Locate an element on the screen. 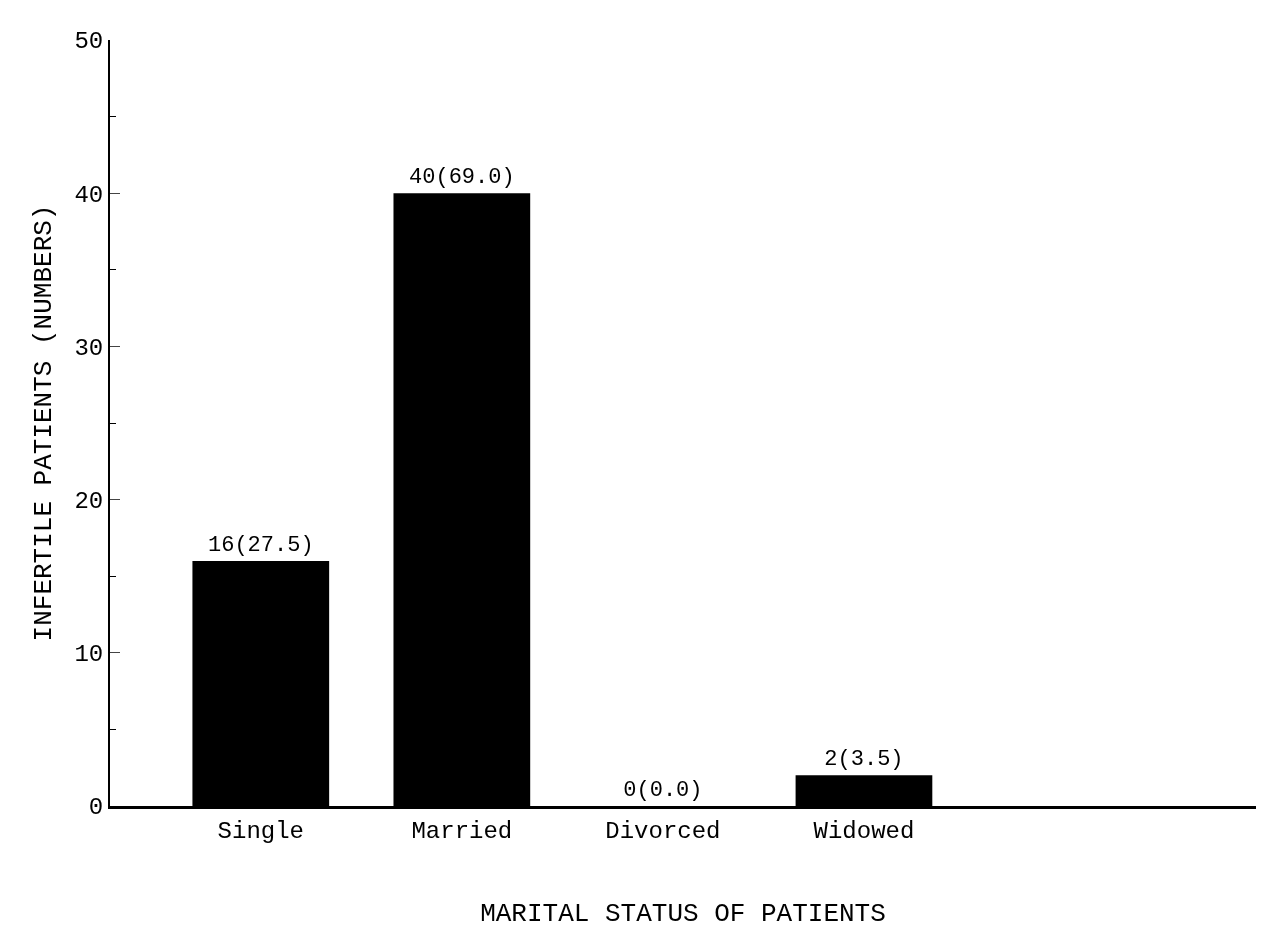  y-tick-label: 20 is located at coordinates (89, 501).